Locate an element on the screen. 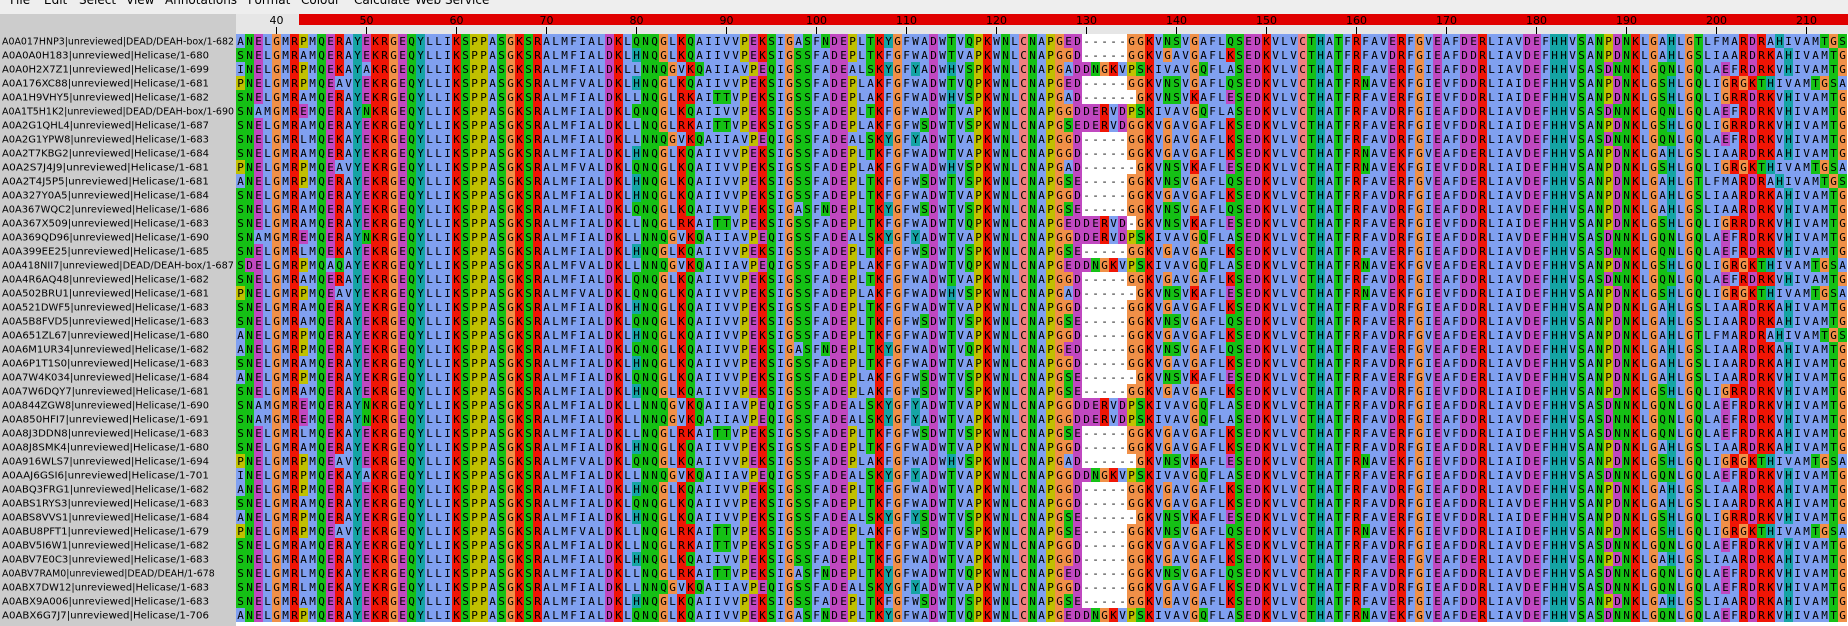 The image size is (1848, 626). sequence-name: A0A2T4J5P5|unreviewed|Helicase/1-681 is located at coordinates (105, 182).